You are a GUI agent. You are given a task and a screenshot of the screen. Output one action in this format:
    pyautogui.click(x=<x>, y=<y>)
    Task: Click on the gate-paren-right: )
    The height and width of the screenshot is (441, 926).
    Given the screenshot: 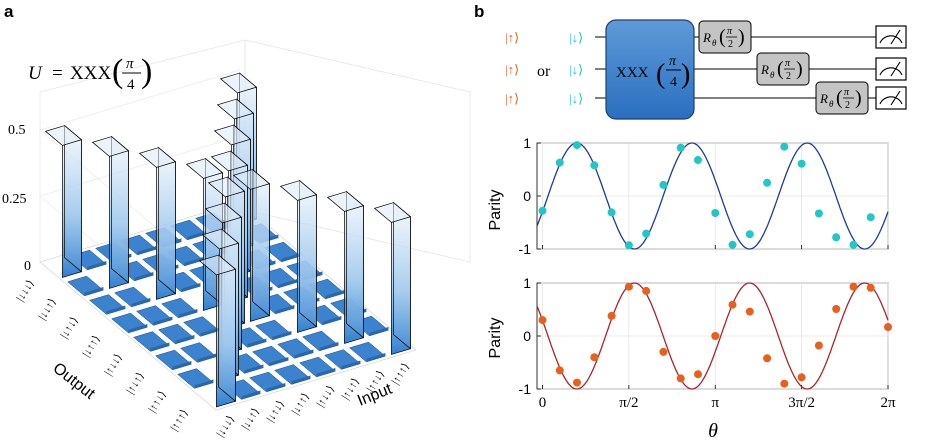 What is the action you would take?
    pyautogui.click(x=685, y=74)
    